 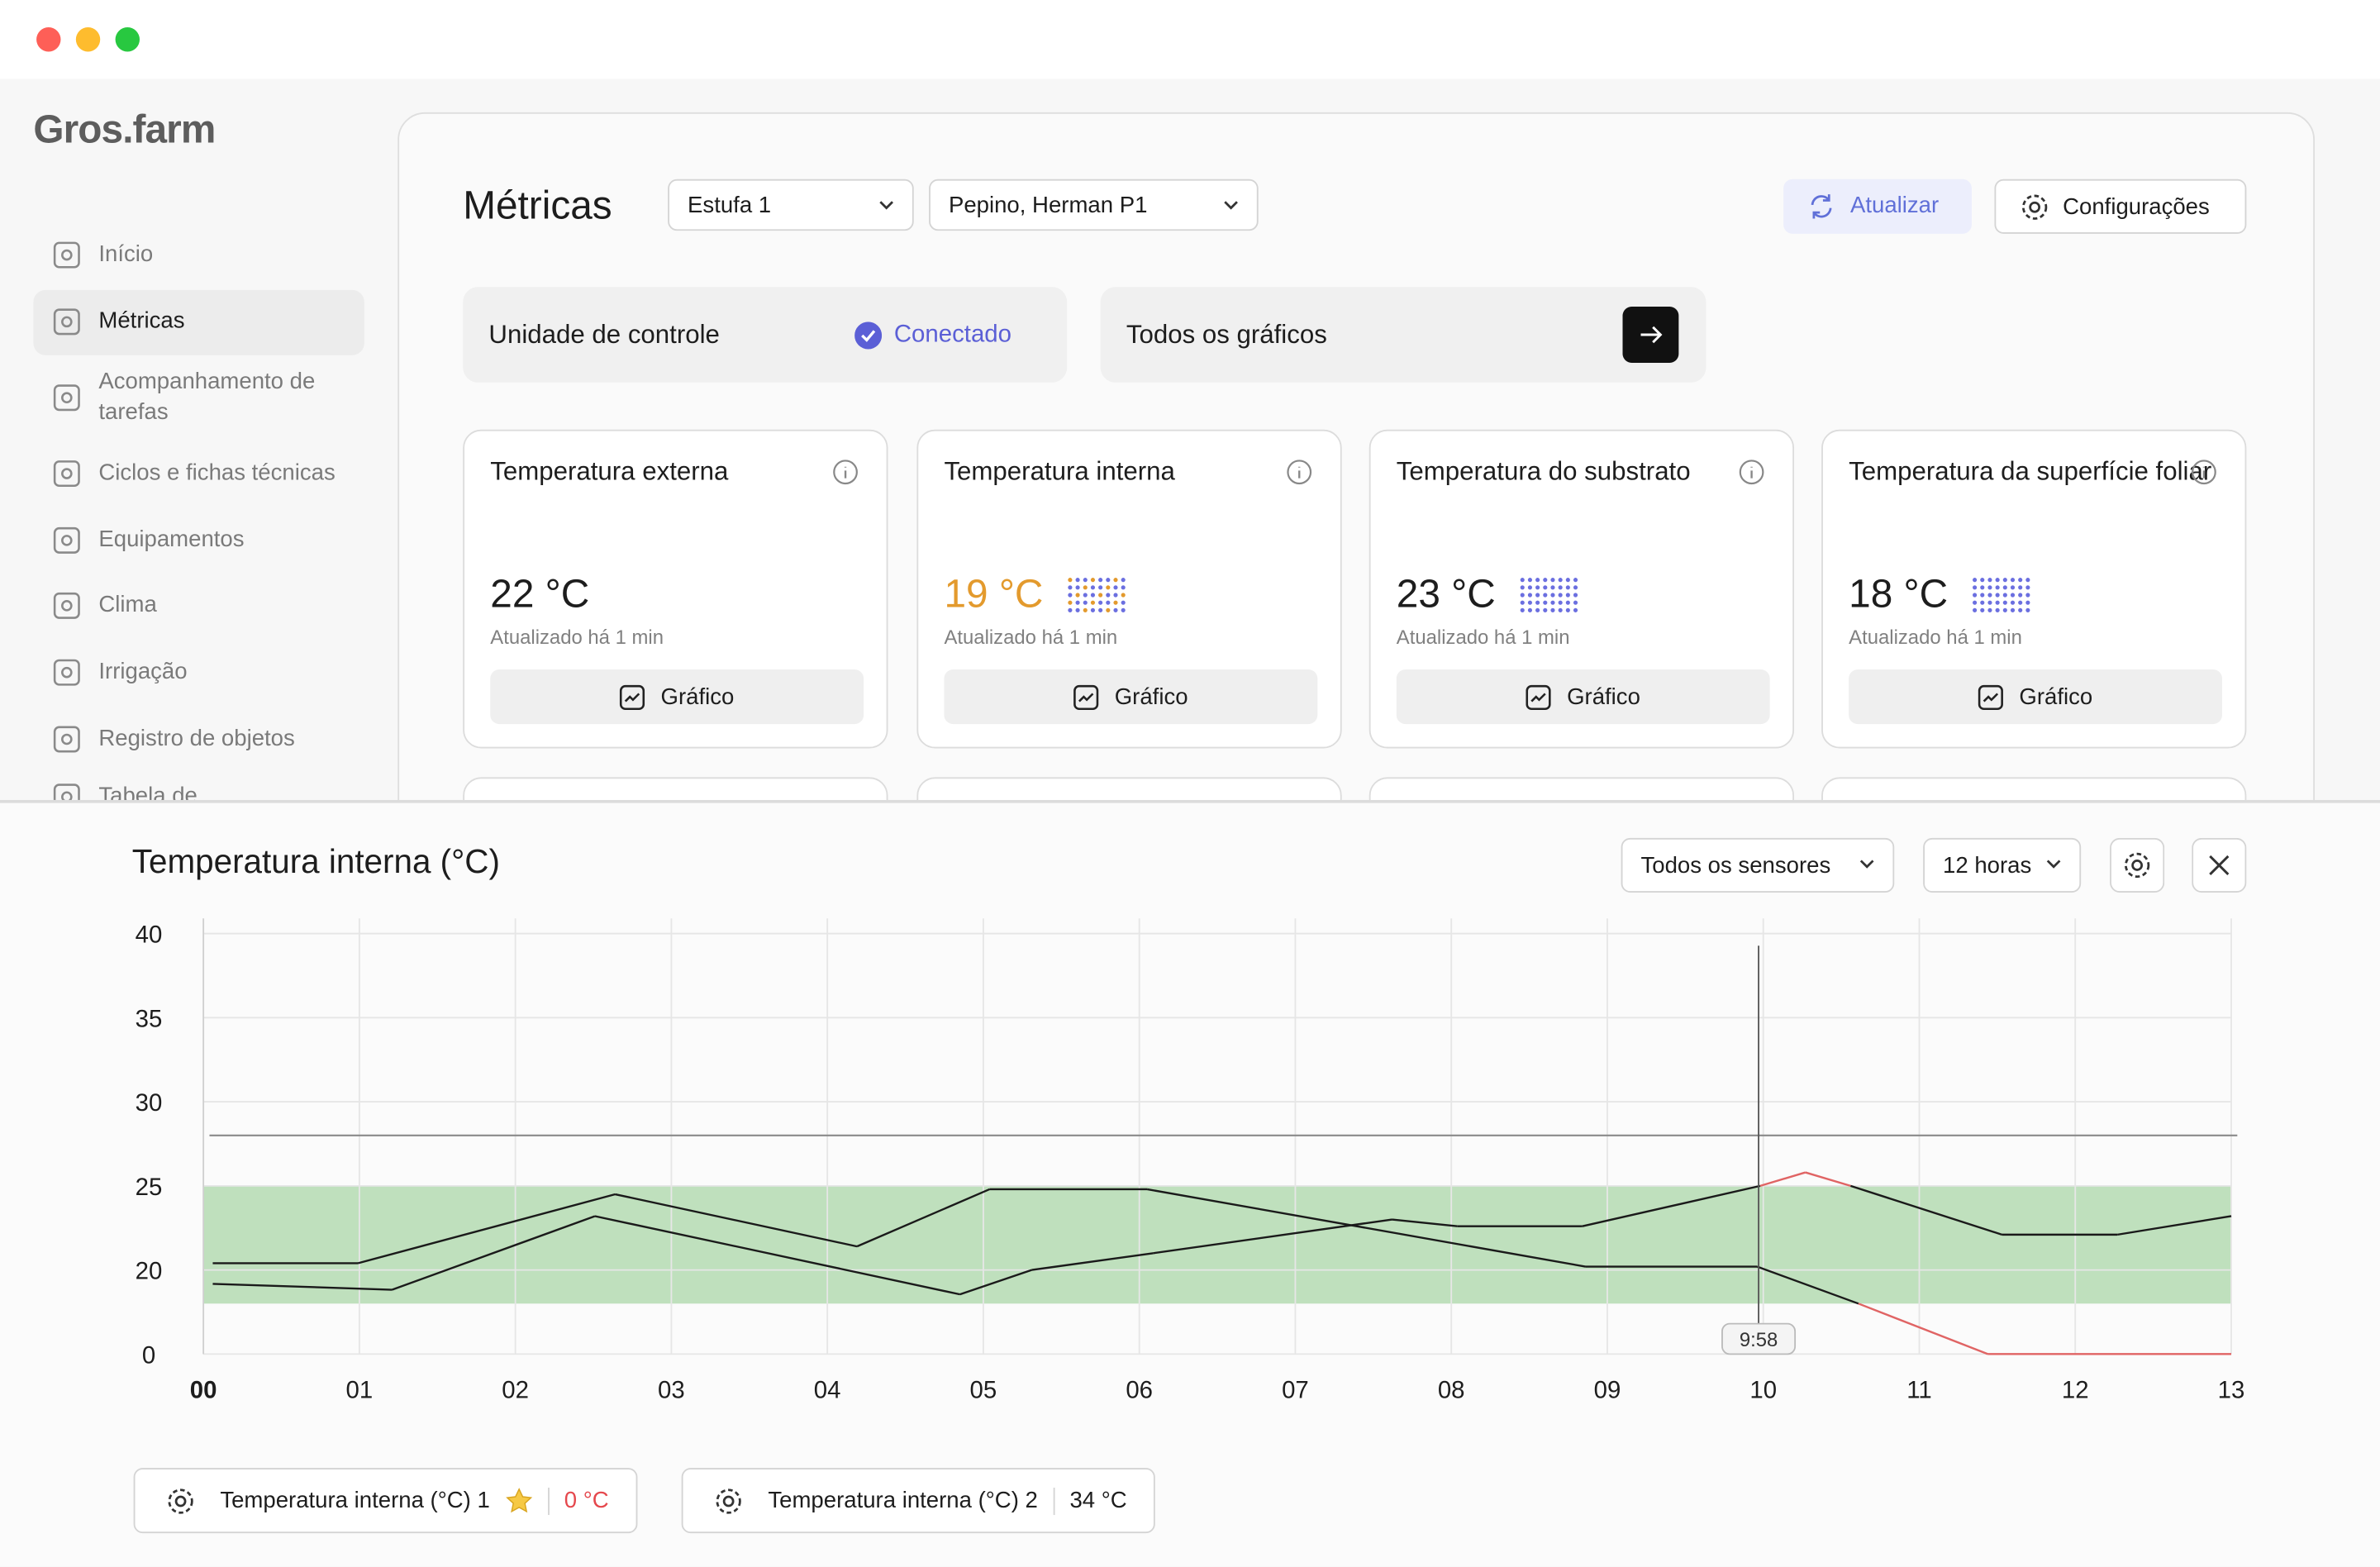 What do you see at coordinates (127, 39) in the screenshot?
I see `maximize-dot` at bounding box center [127, 39].